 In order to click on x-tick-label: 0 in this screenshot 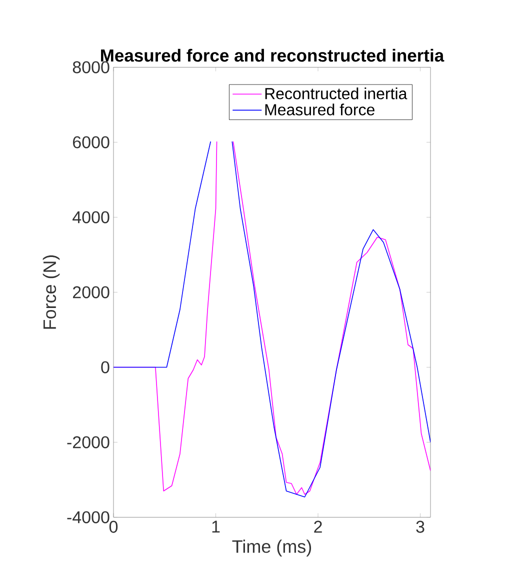, I will do `click(113, 526)`.